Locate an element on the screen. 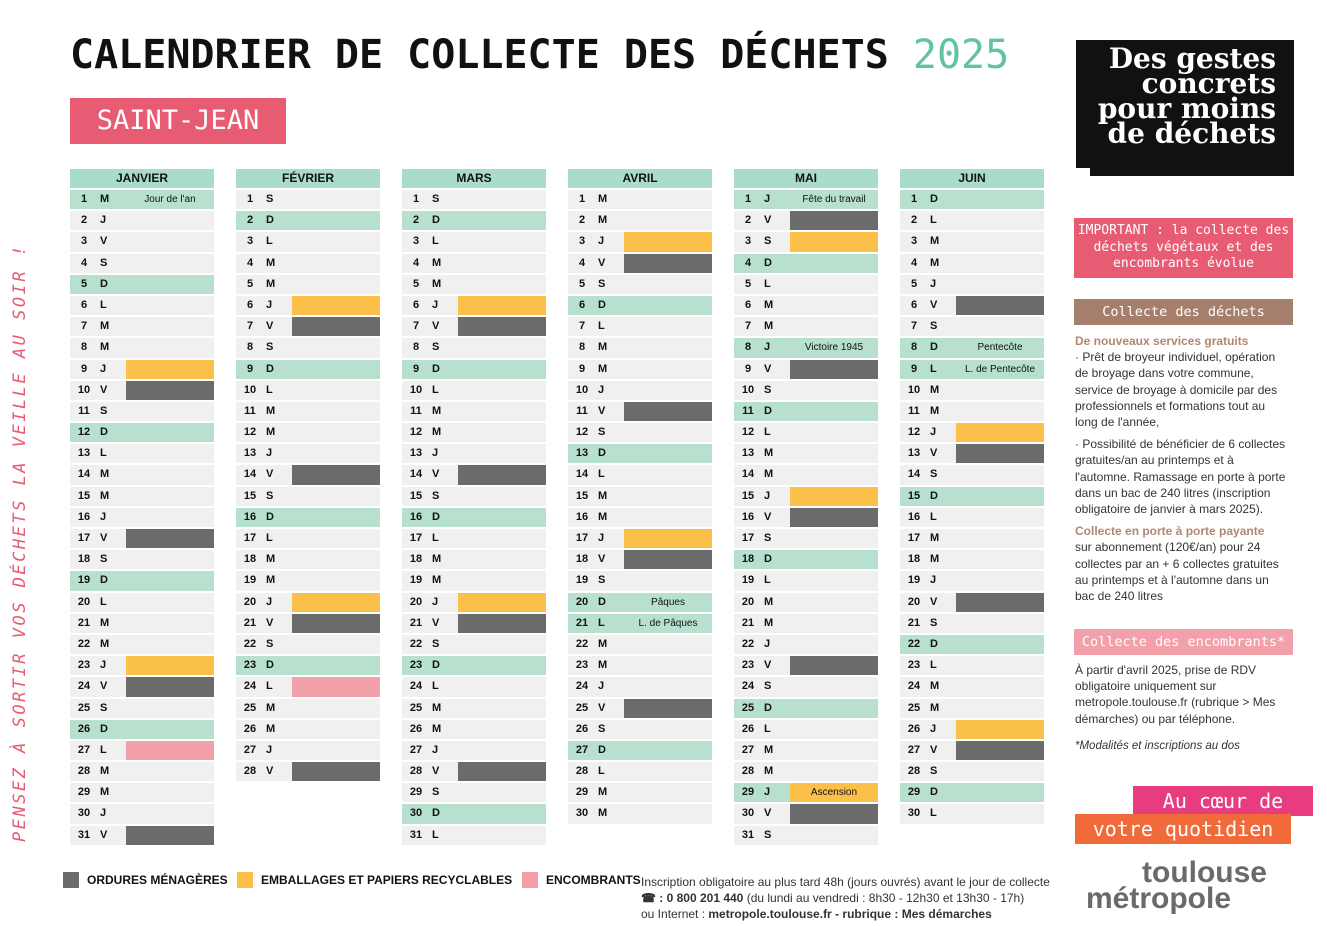  day-row: 19 M is located at coordinates (474, 581).